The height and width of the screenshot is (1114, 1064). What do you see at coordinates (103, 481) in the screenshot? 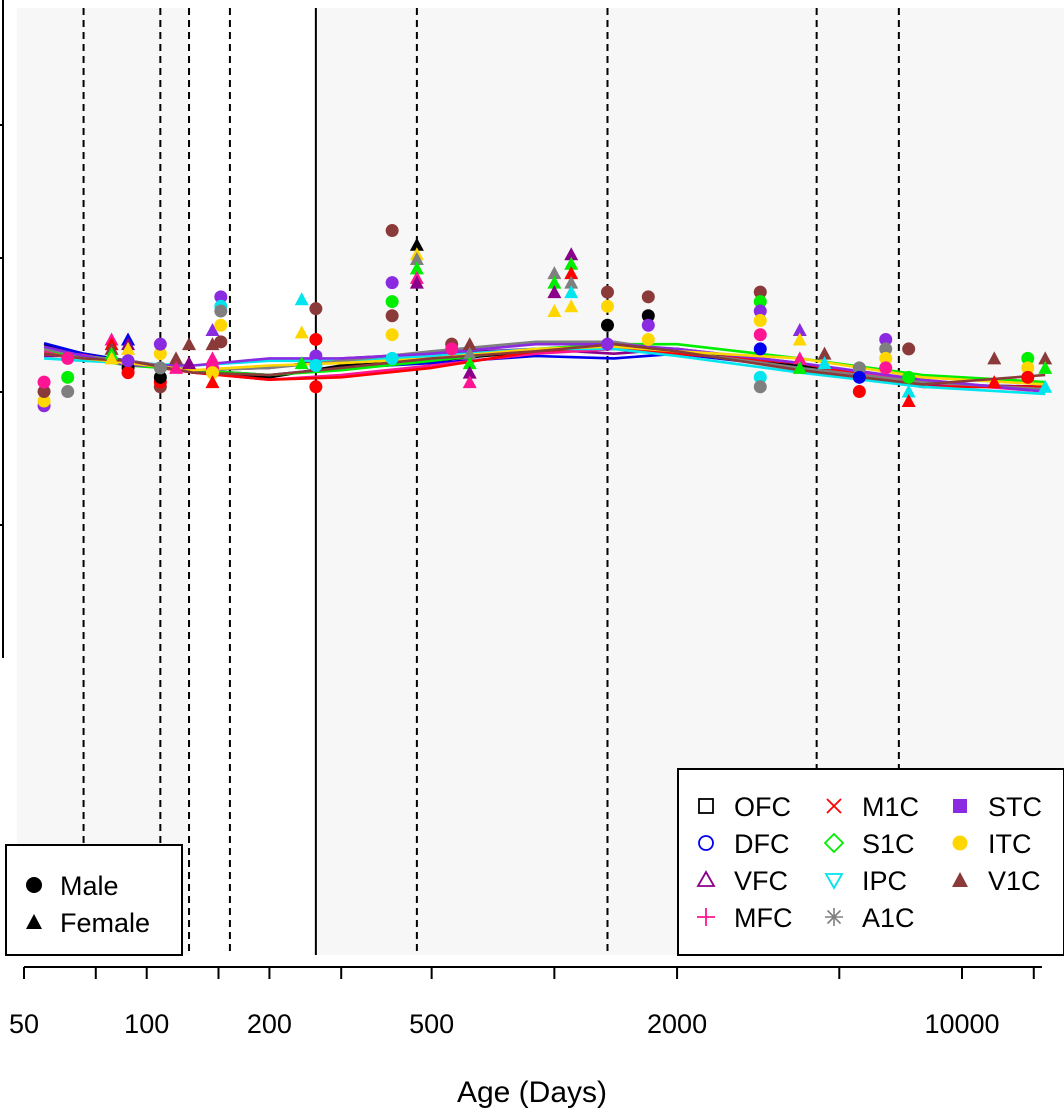
I see `shaded-region` at bounding box center [103, 481].